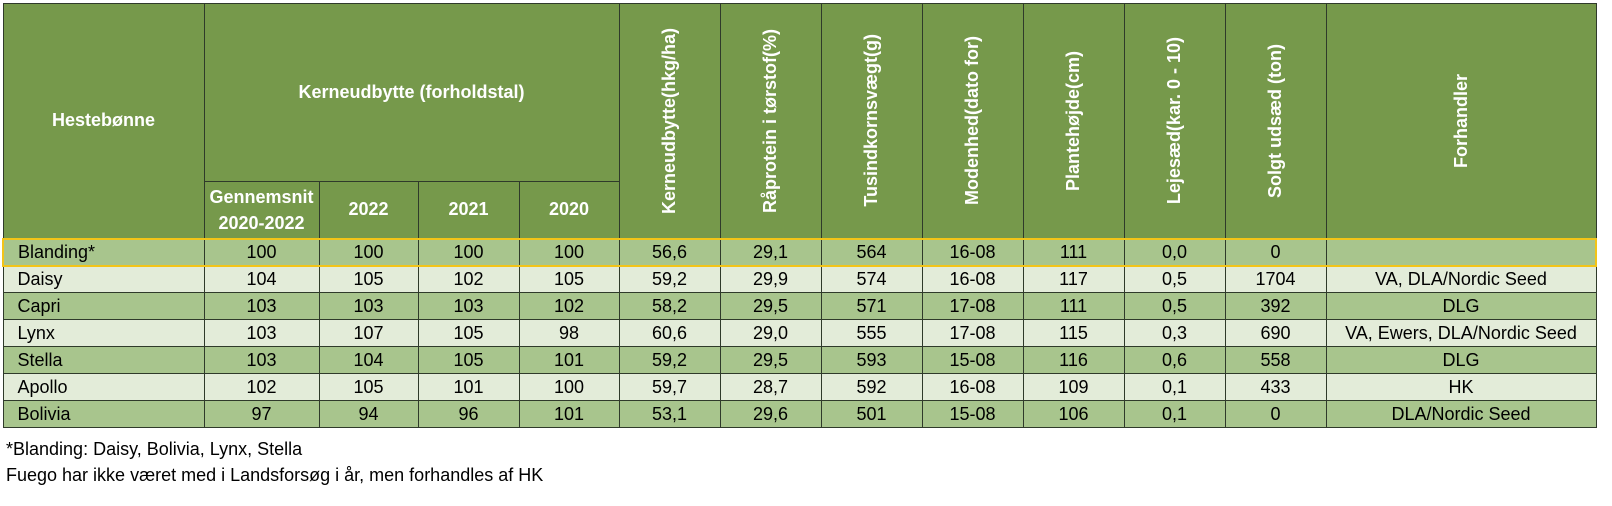  I want to click on thousand-kernel-weight: 592, so click(871, 387).